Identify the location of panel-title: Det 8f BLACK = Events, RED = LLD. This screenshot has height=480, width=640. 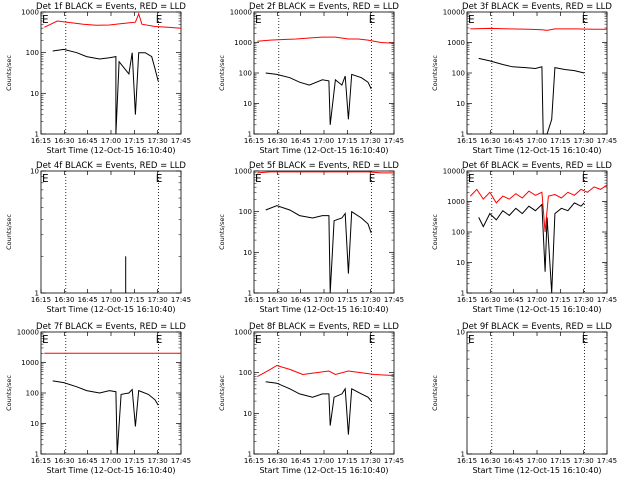
(324, 327).